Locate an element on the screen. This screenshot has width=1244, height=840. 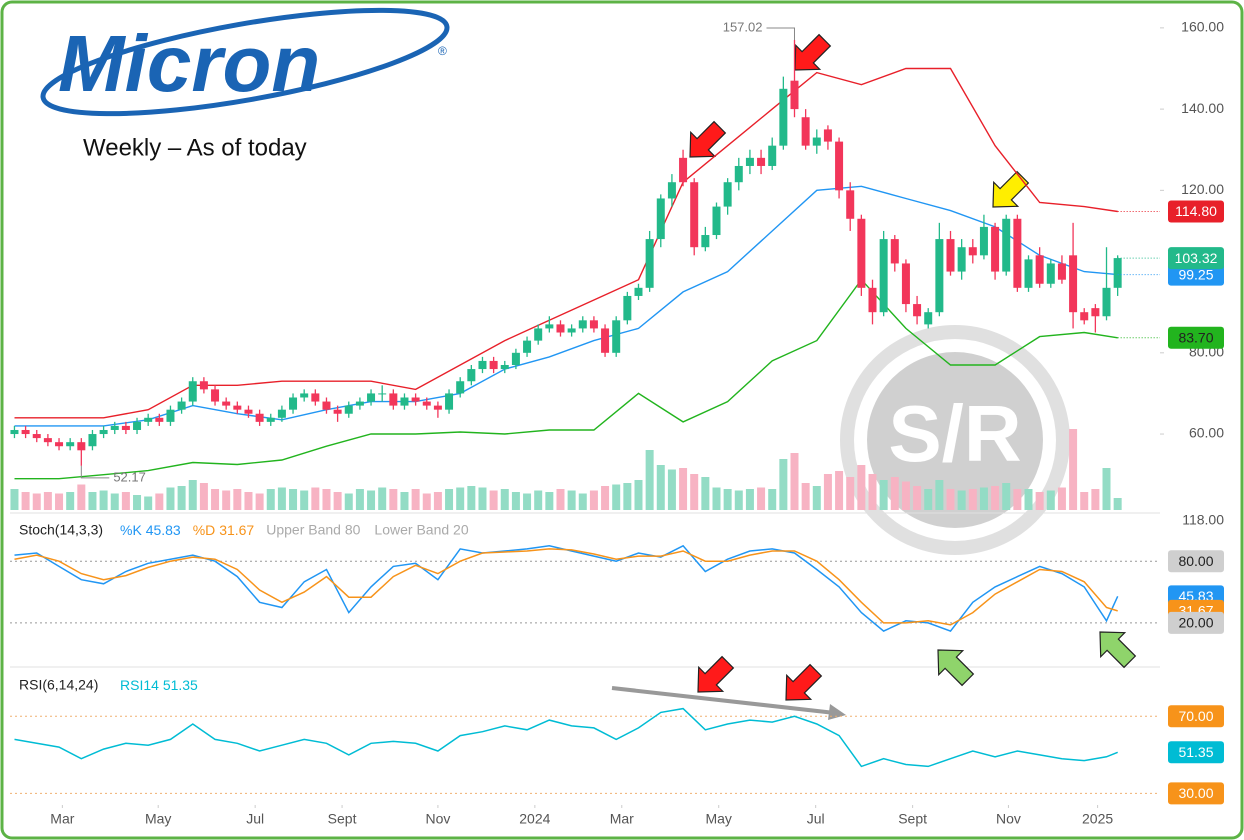
logo: Micron is located at coordinates (189, 63).